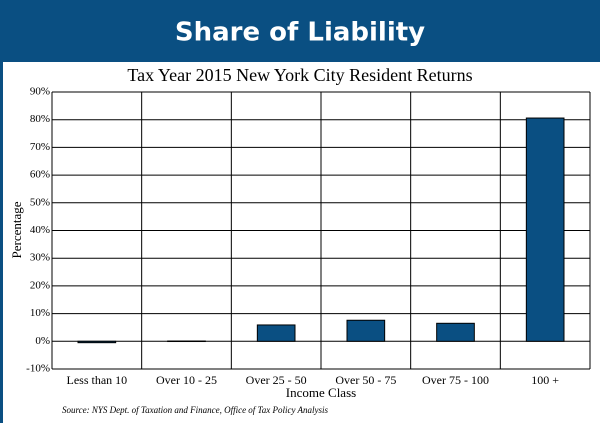  Describe the element at coordinates (42, 341) in the screenshot. I see `y-tick-label: 0%` at that location.